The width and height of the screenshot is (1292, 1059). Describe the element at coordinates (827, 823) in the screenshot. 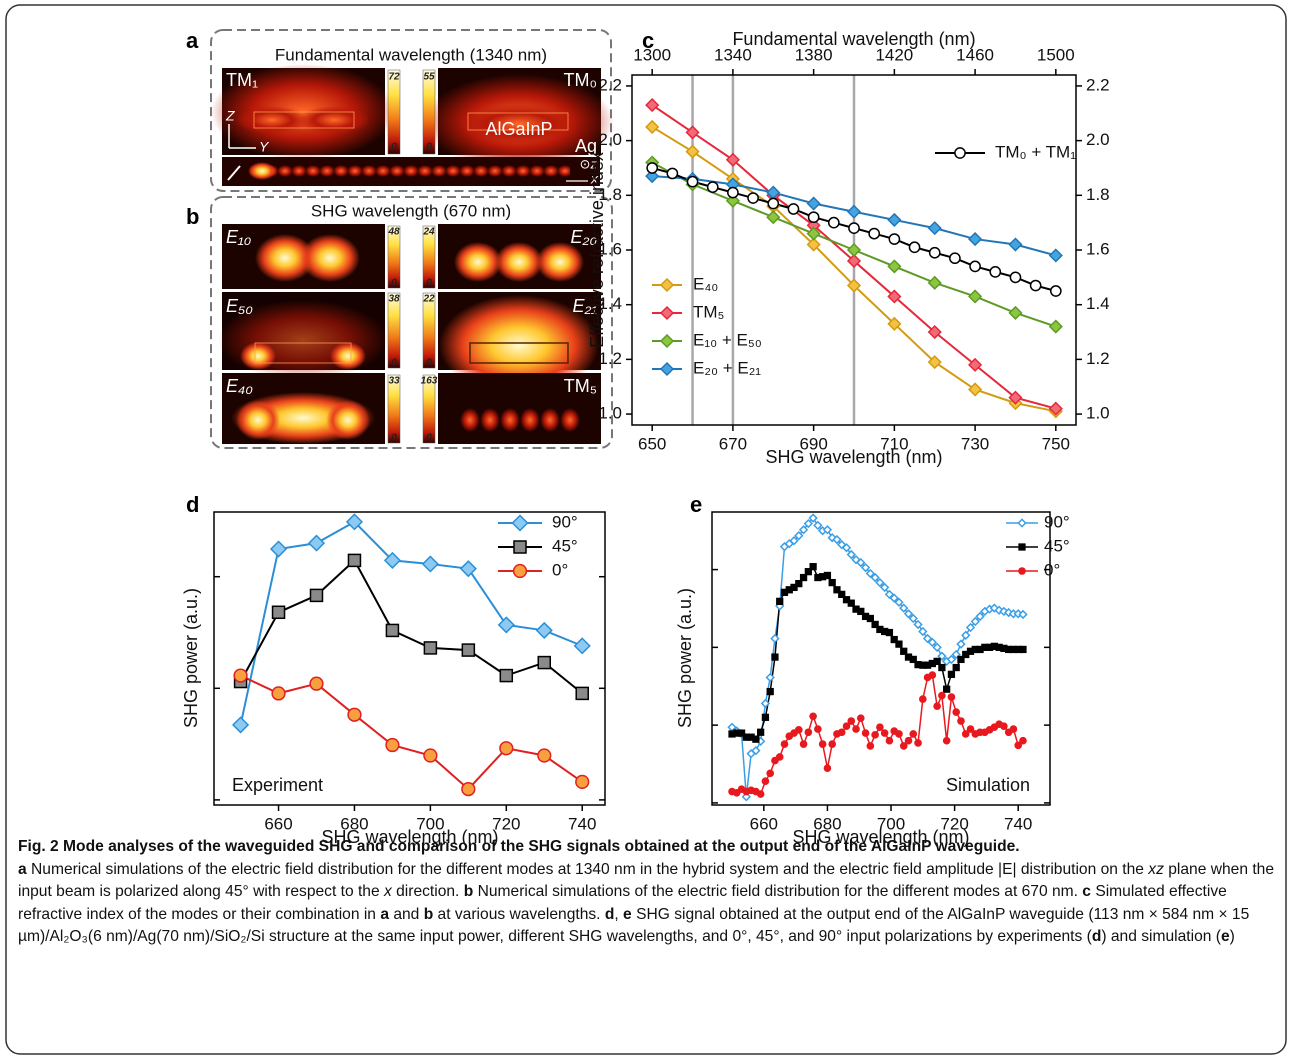

I see `x-tick-label: 680` at that location.